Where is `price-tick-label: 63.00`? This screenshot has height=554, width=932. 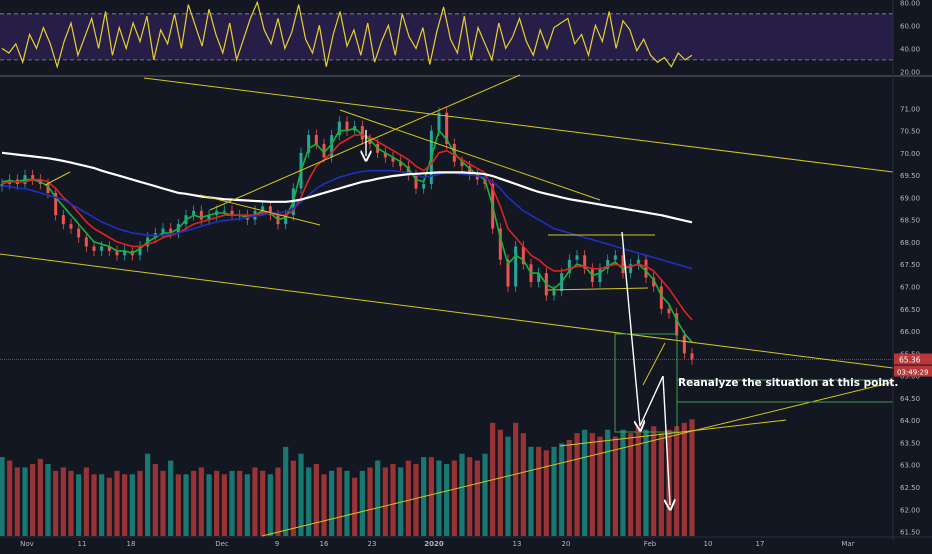
price-tick-label: 63.00 is located at coordinates (910, 466).